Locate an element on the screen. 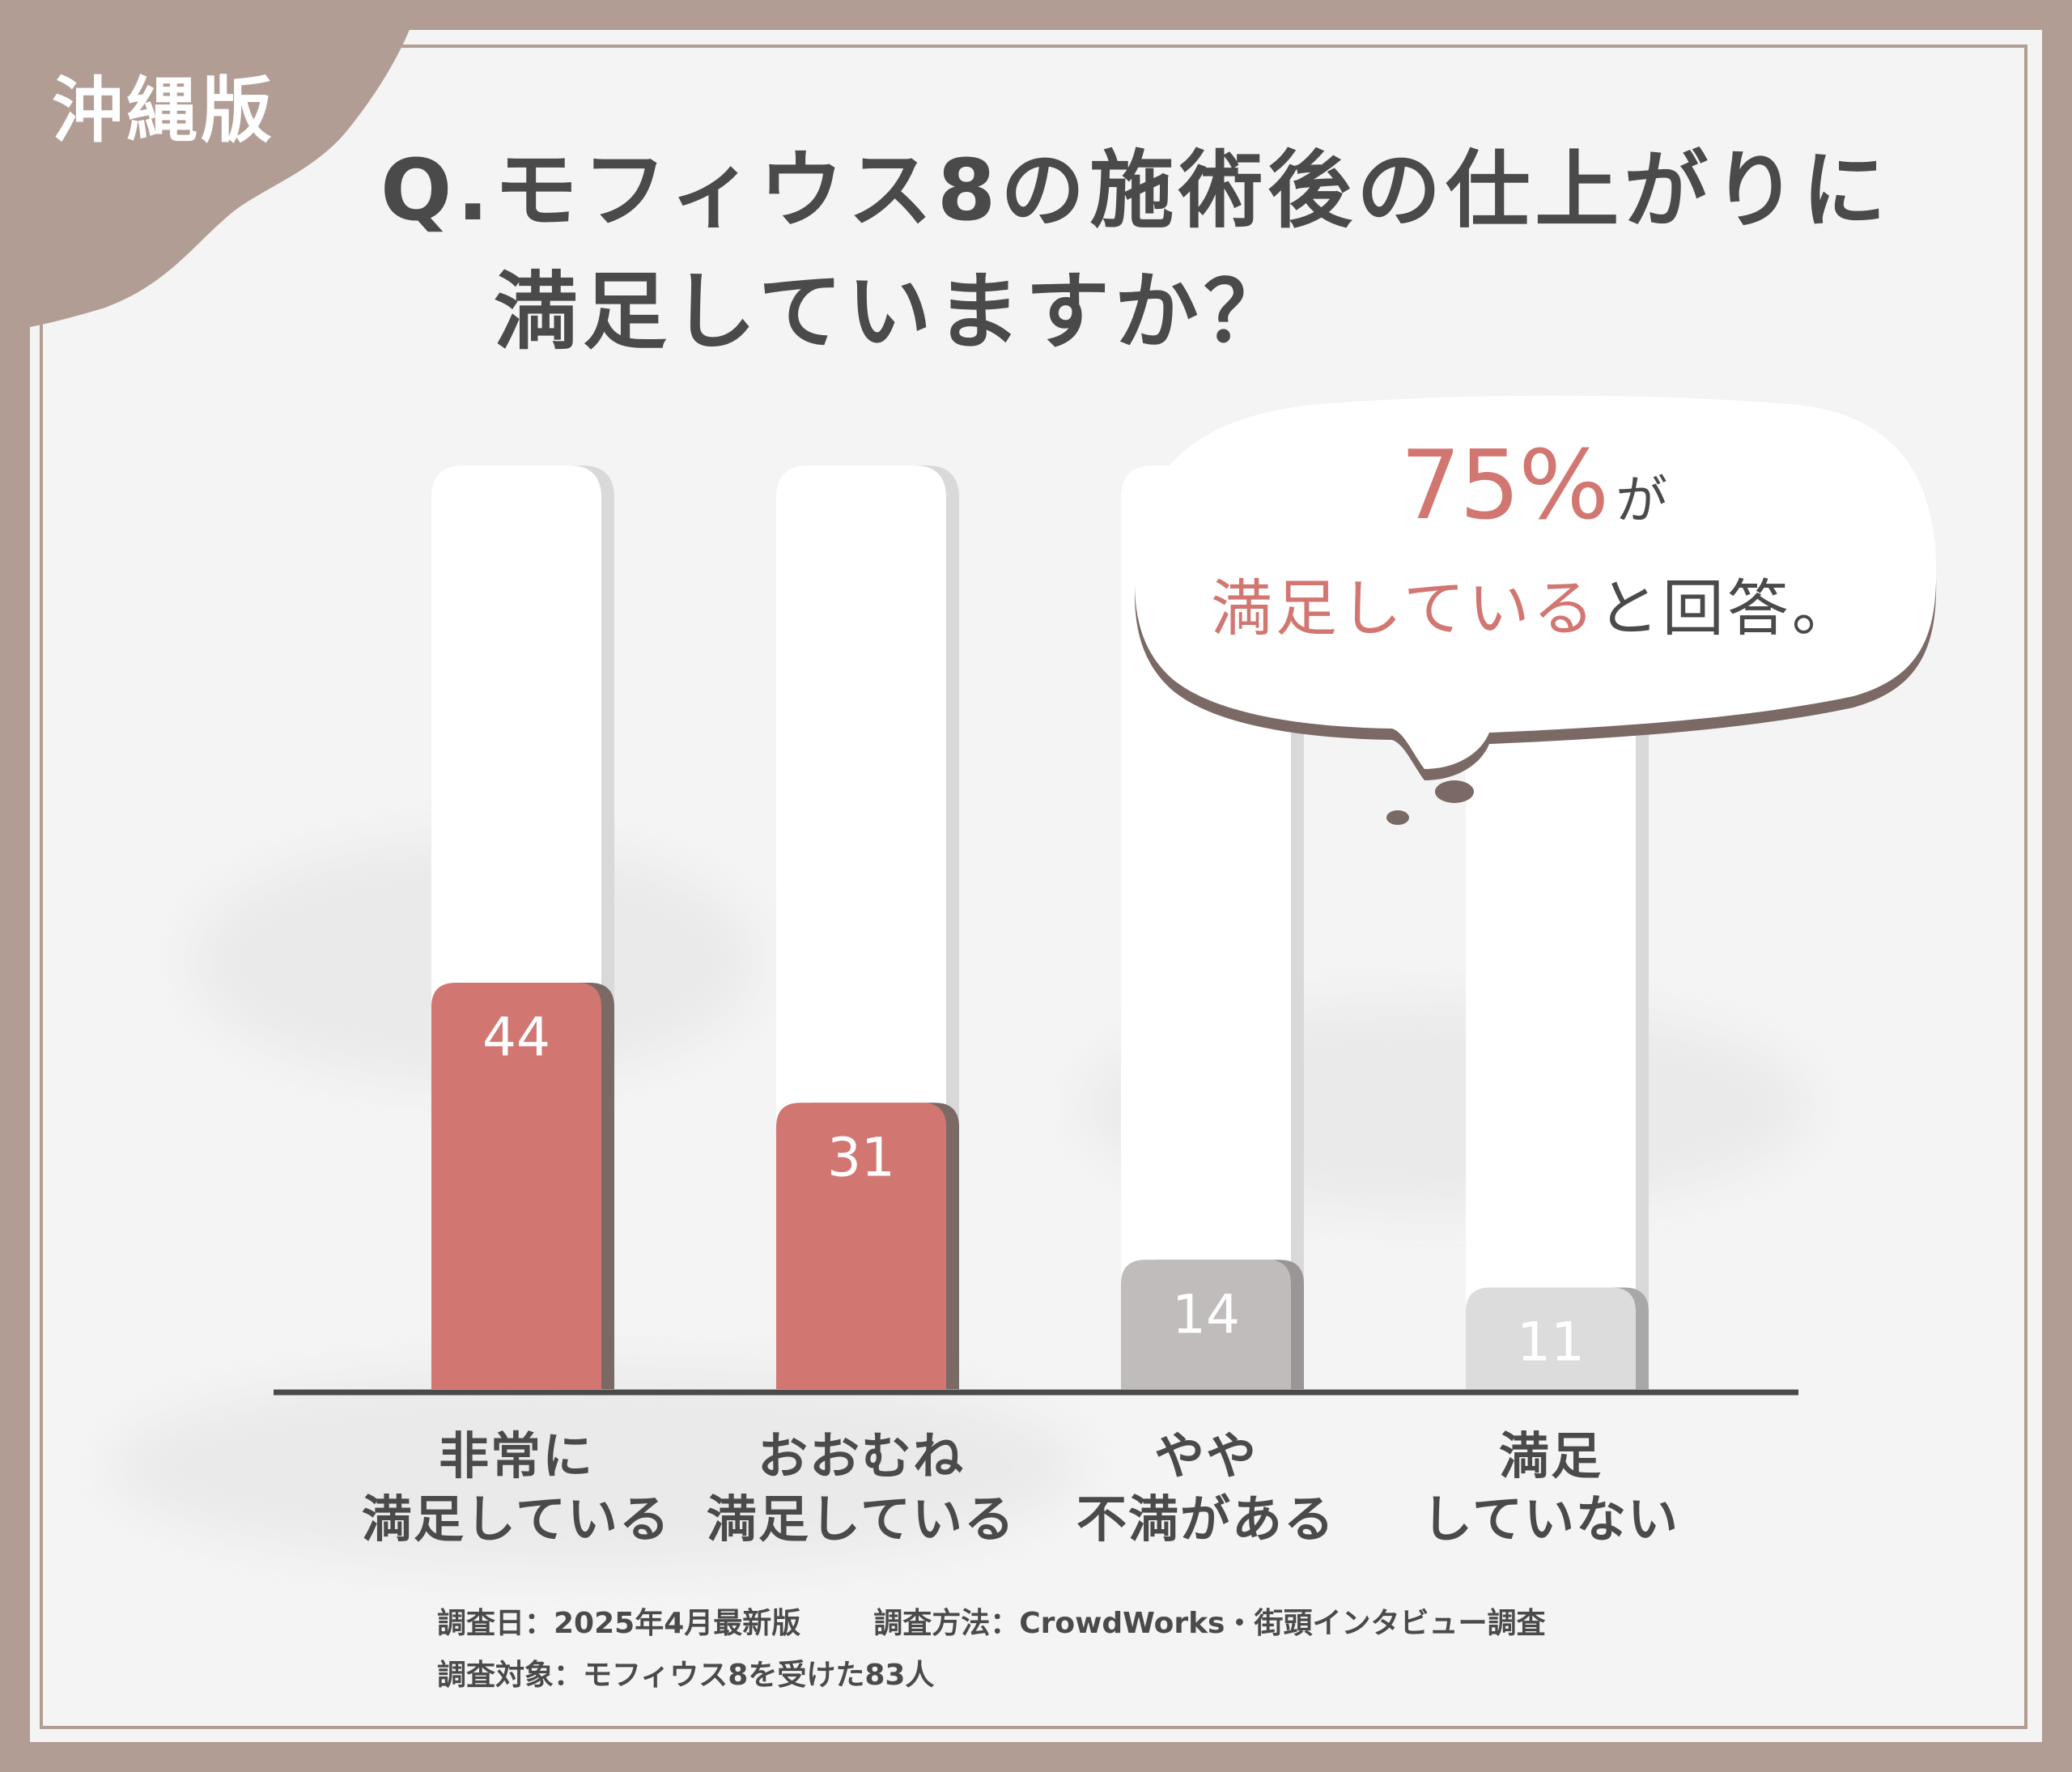 This screenshot has height=1772, width=2072. x-tick-label-line: 非常に is located at coordinates (516, 1456).